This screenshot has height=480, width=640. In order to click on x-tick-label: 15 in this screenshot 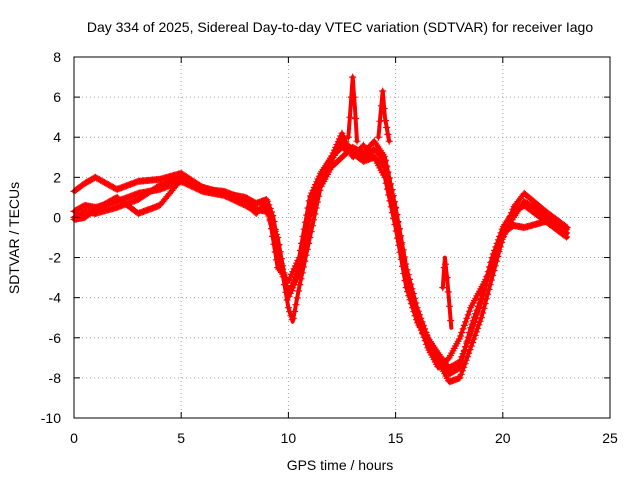, I will do `click(396, 438)`.